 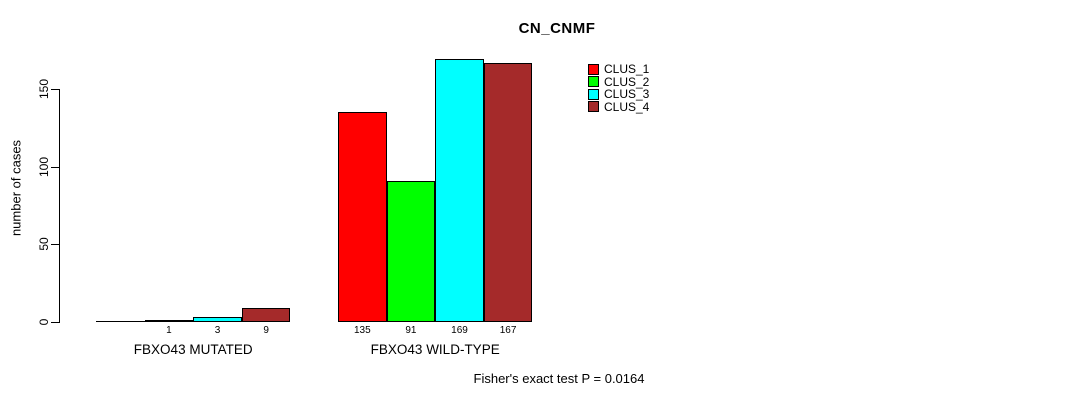 What do you see at coordinates (559, 378) in the screenshot?
I see `annotation-text: Fisher's exact test P = 0.0164` at bounding box center [559, 378].